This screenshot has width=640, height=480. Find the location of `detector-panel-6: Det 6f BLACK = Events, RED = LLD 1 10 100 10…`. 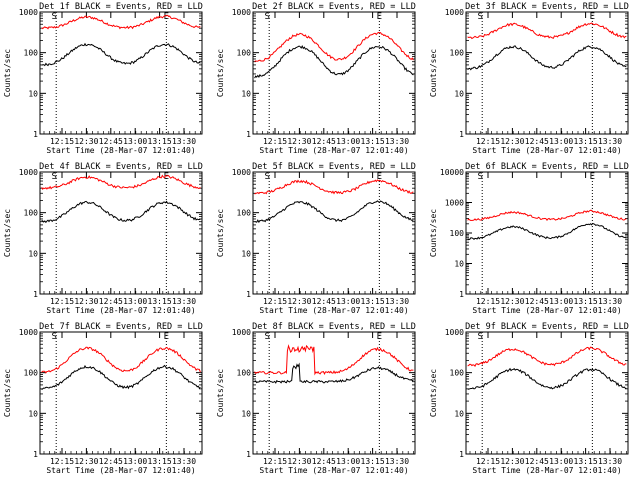

detector-panel-6: Det 6f BLACK = Events, RED = LLD 1 10 100 10… is located at coordinates (529, 238).